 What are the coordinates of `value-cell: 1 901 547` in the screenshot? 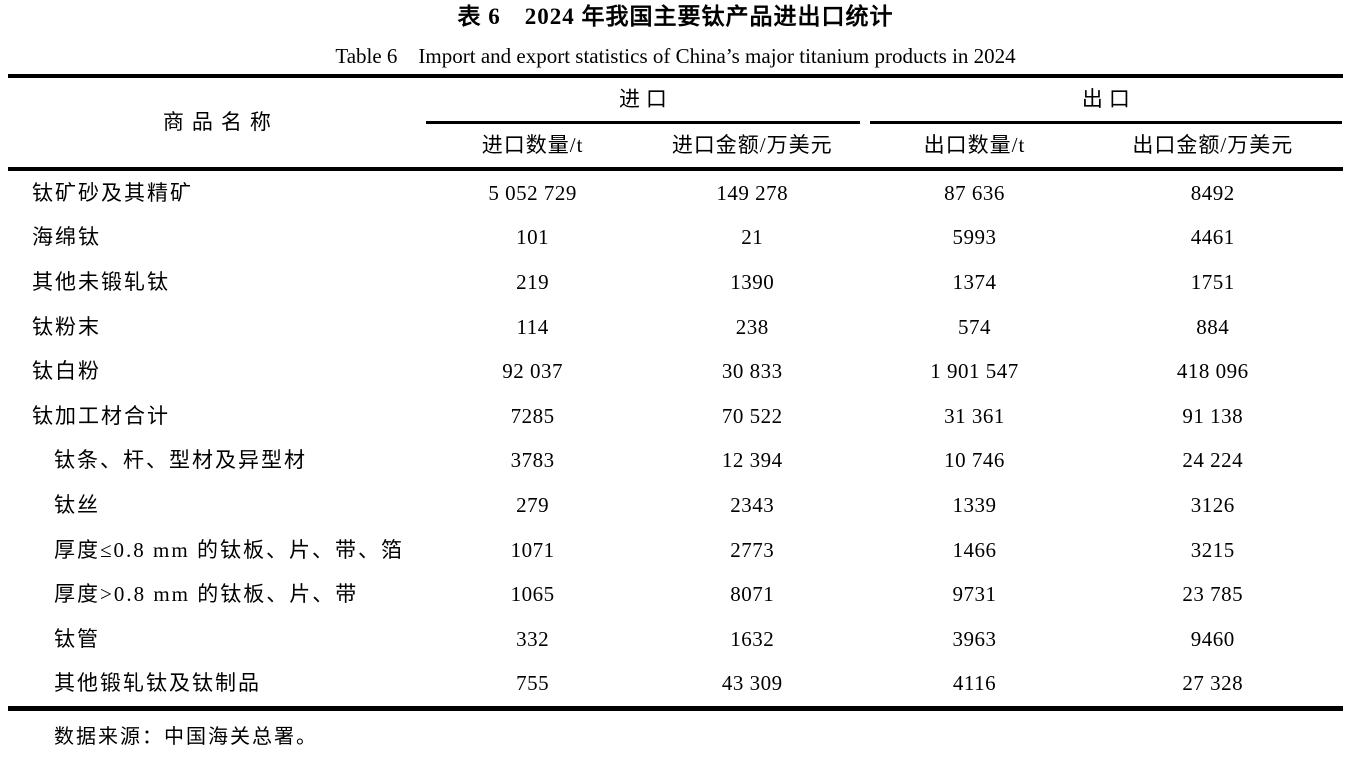 It's located at (974, 371).